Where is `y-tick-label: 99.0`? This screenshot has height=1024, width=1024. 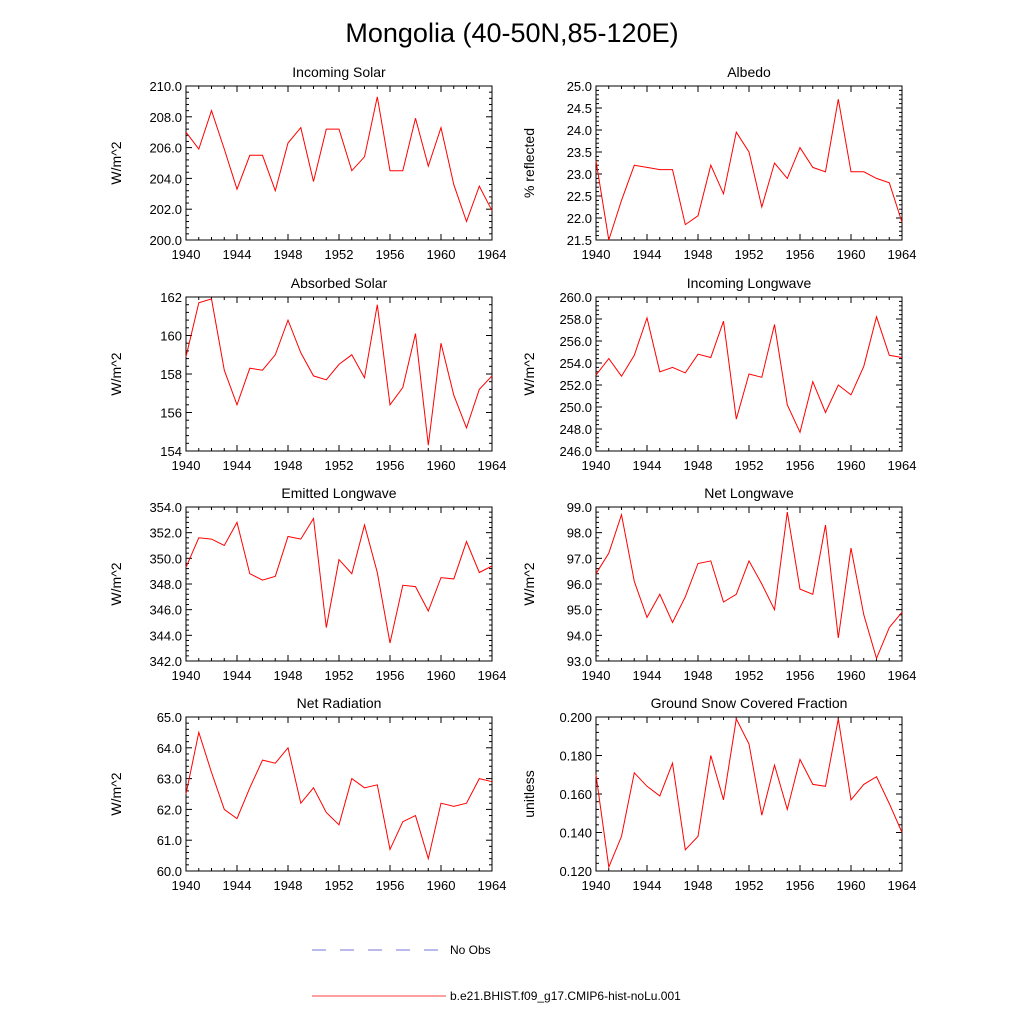
y-tick-label: 99.0 is located at coordinates (579, 507).